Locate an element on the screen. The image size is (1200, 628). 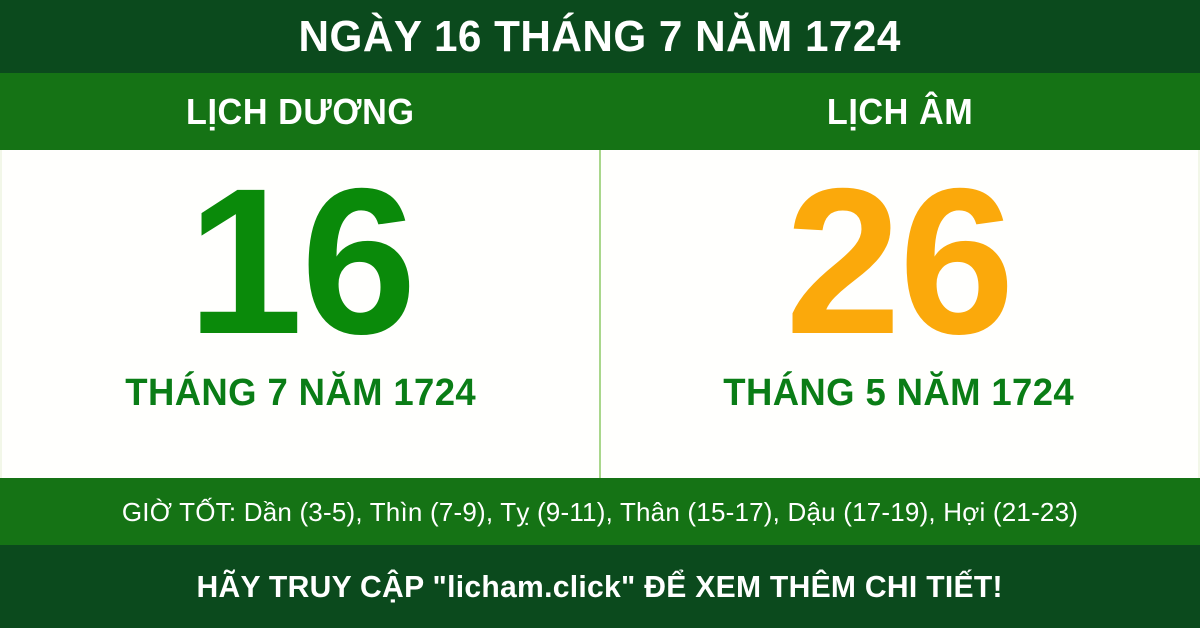
column-header-bar: LỊCH DƯƠNG LỊCH ÂM is located at coordinates (600, 111).